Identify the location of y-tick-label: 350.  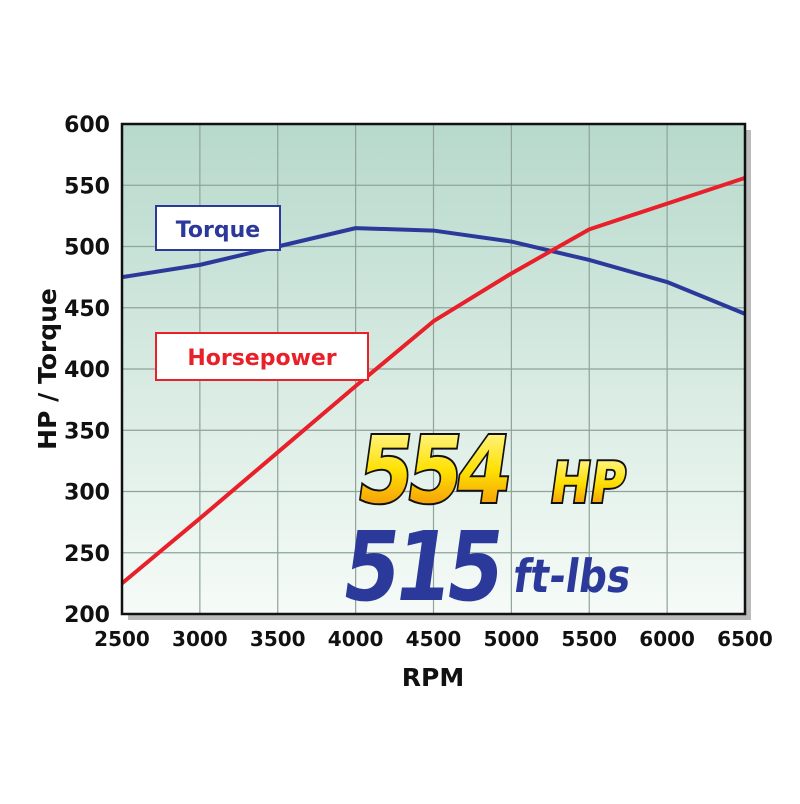
(87, 431).